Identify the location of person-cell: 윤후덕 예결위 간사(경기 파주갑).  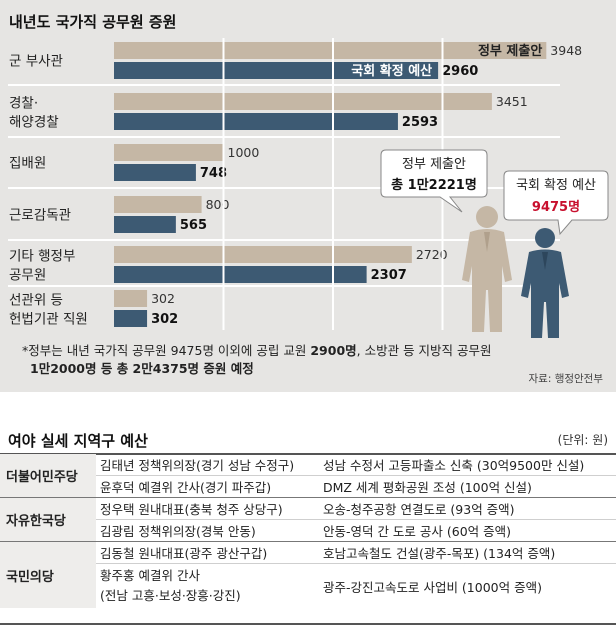
(207, 486).